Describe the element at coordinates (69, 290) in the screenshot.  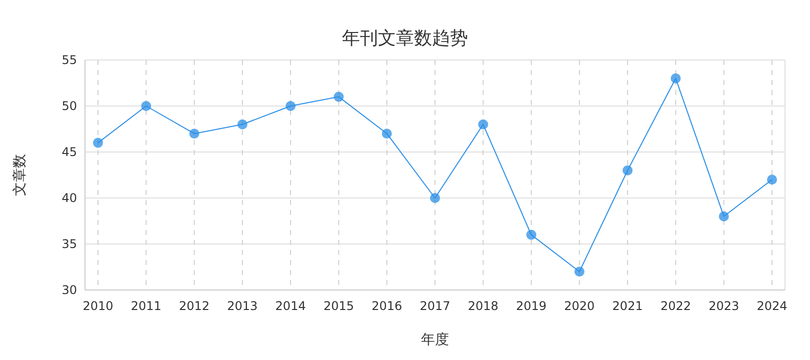
I see `y-tick-label: 30` at that location.